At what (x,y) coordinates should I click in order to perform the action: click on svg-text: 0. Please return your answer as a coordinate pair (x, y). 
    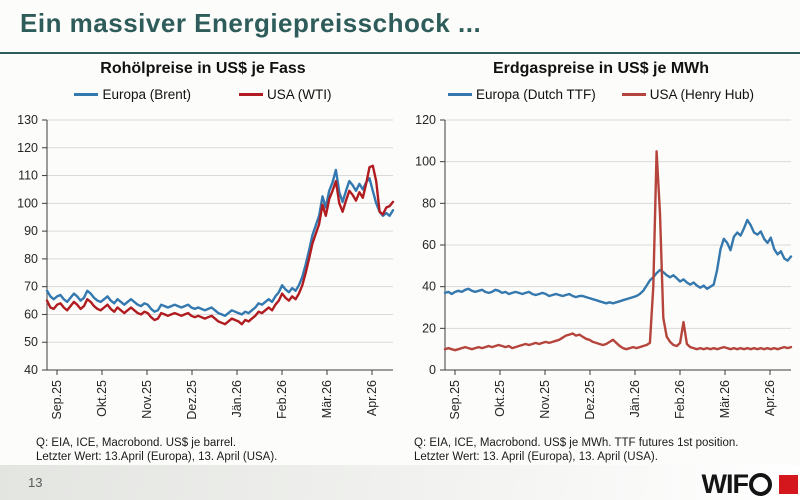
    Looking at the image, I should click on (432, 370).